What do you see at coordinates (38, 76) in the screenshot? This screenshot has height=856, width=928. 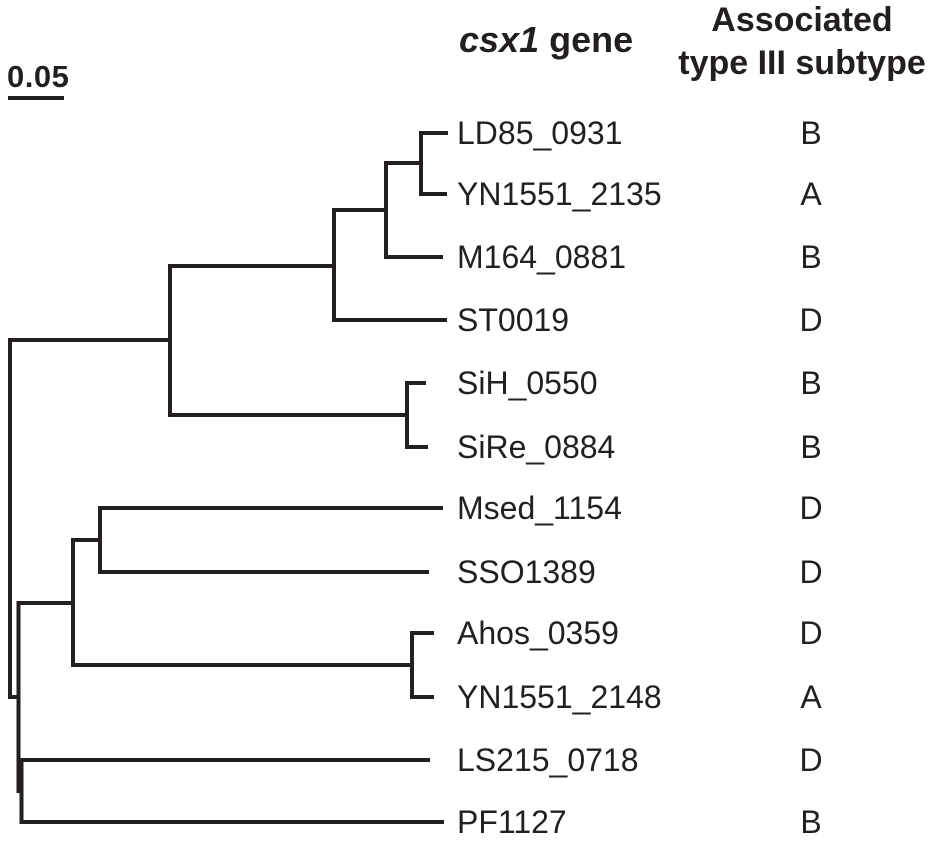 I see `scale-bar-label: 0.05` at bounding box center [38, 76].